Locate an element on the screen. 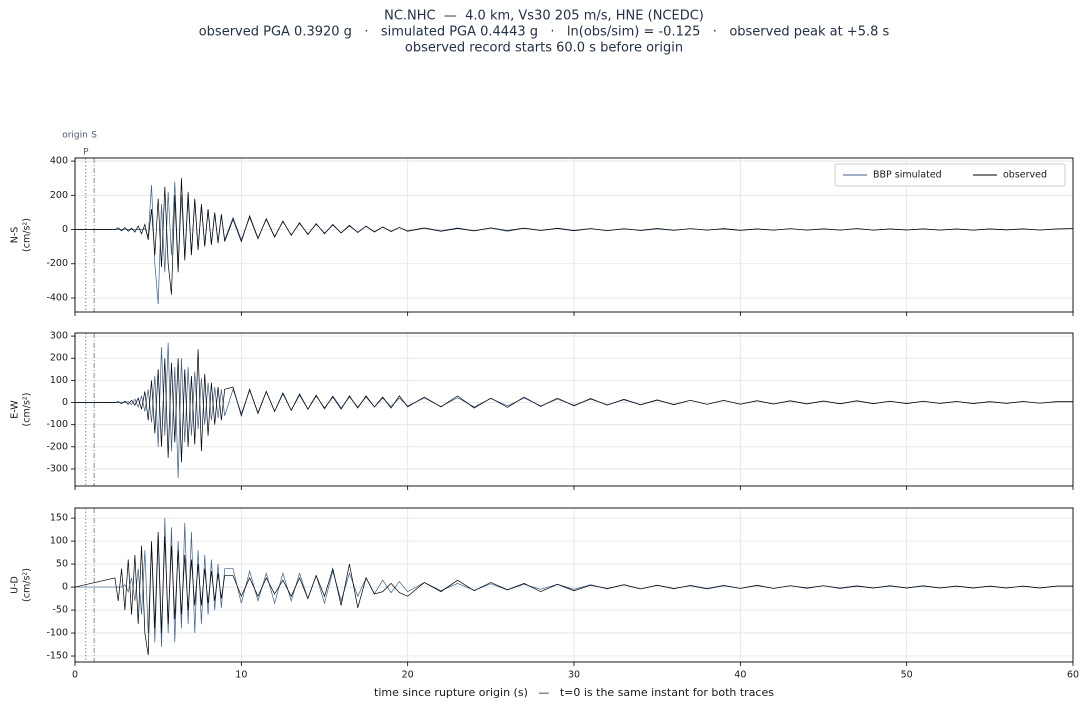  y-tick-label: -150 is located at coordinates (57, 656).